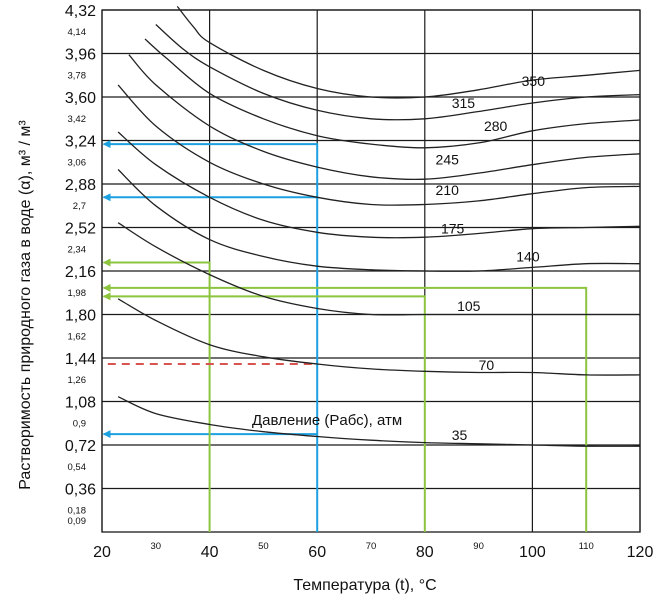  What do you see at coordinates (469, 306) in the screenshot?
I see `curve-label-105: 105` at bounding box center [469, 306].